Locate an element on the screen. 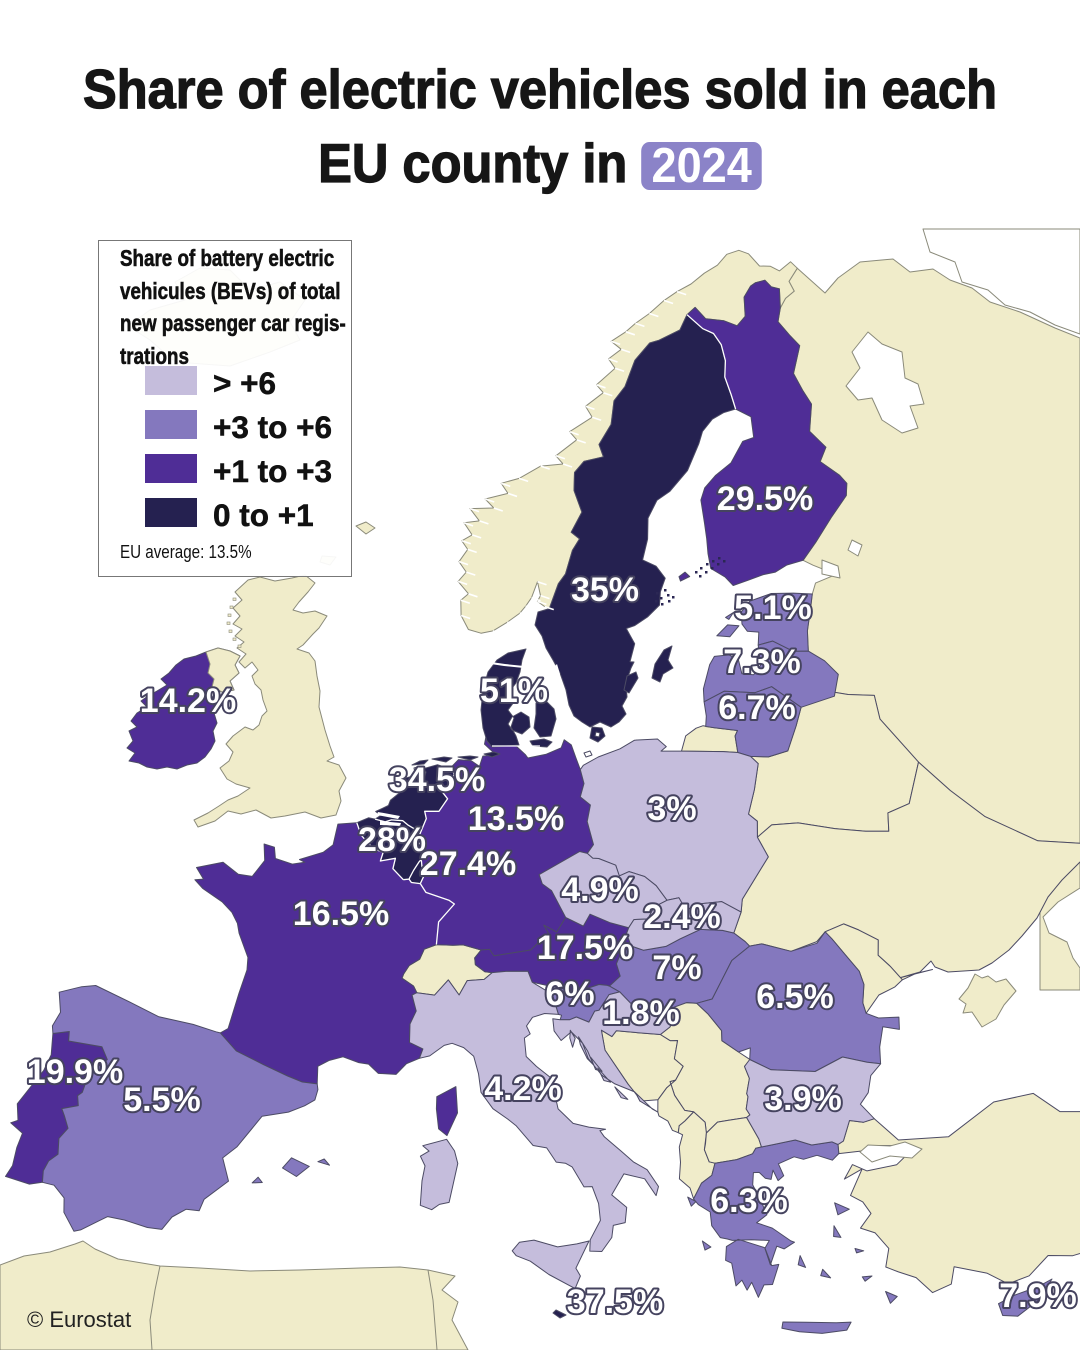  svg-text: 29.5% is located at coordinates (765, 499).